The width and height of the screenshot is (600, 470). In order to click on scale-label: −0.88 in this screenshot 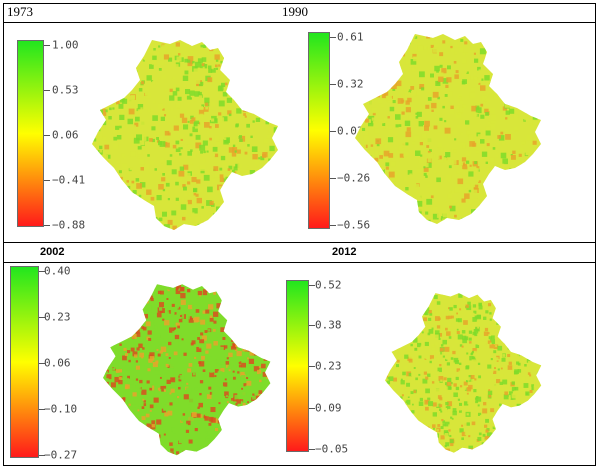, I will do `click(69, 225)`.